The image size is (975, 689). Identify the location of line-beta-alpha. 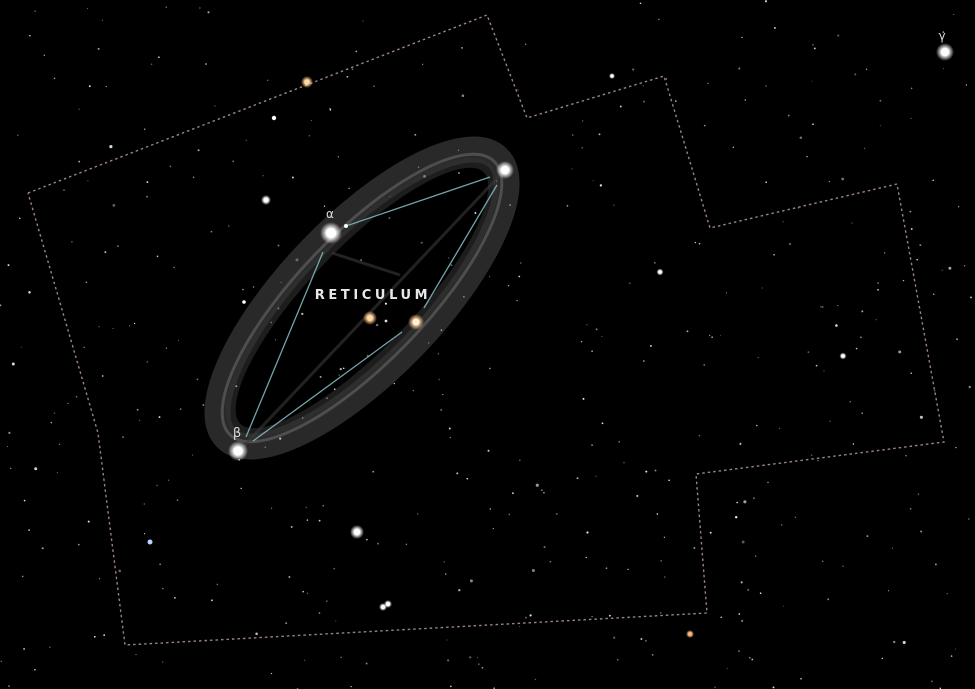
(284, 344).